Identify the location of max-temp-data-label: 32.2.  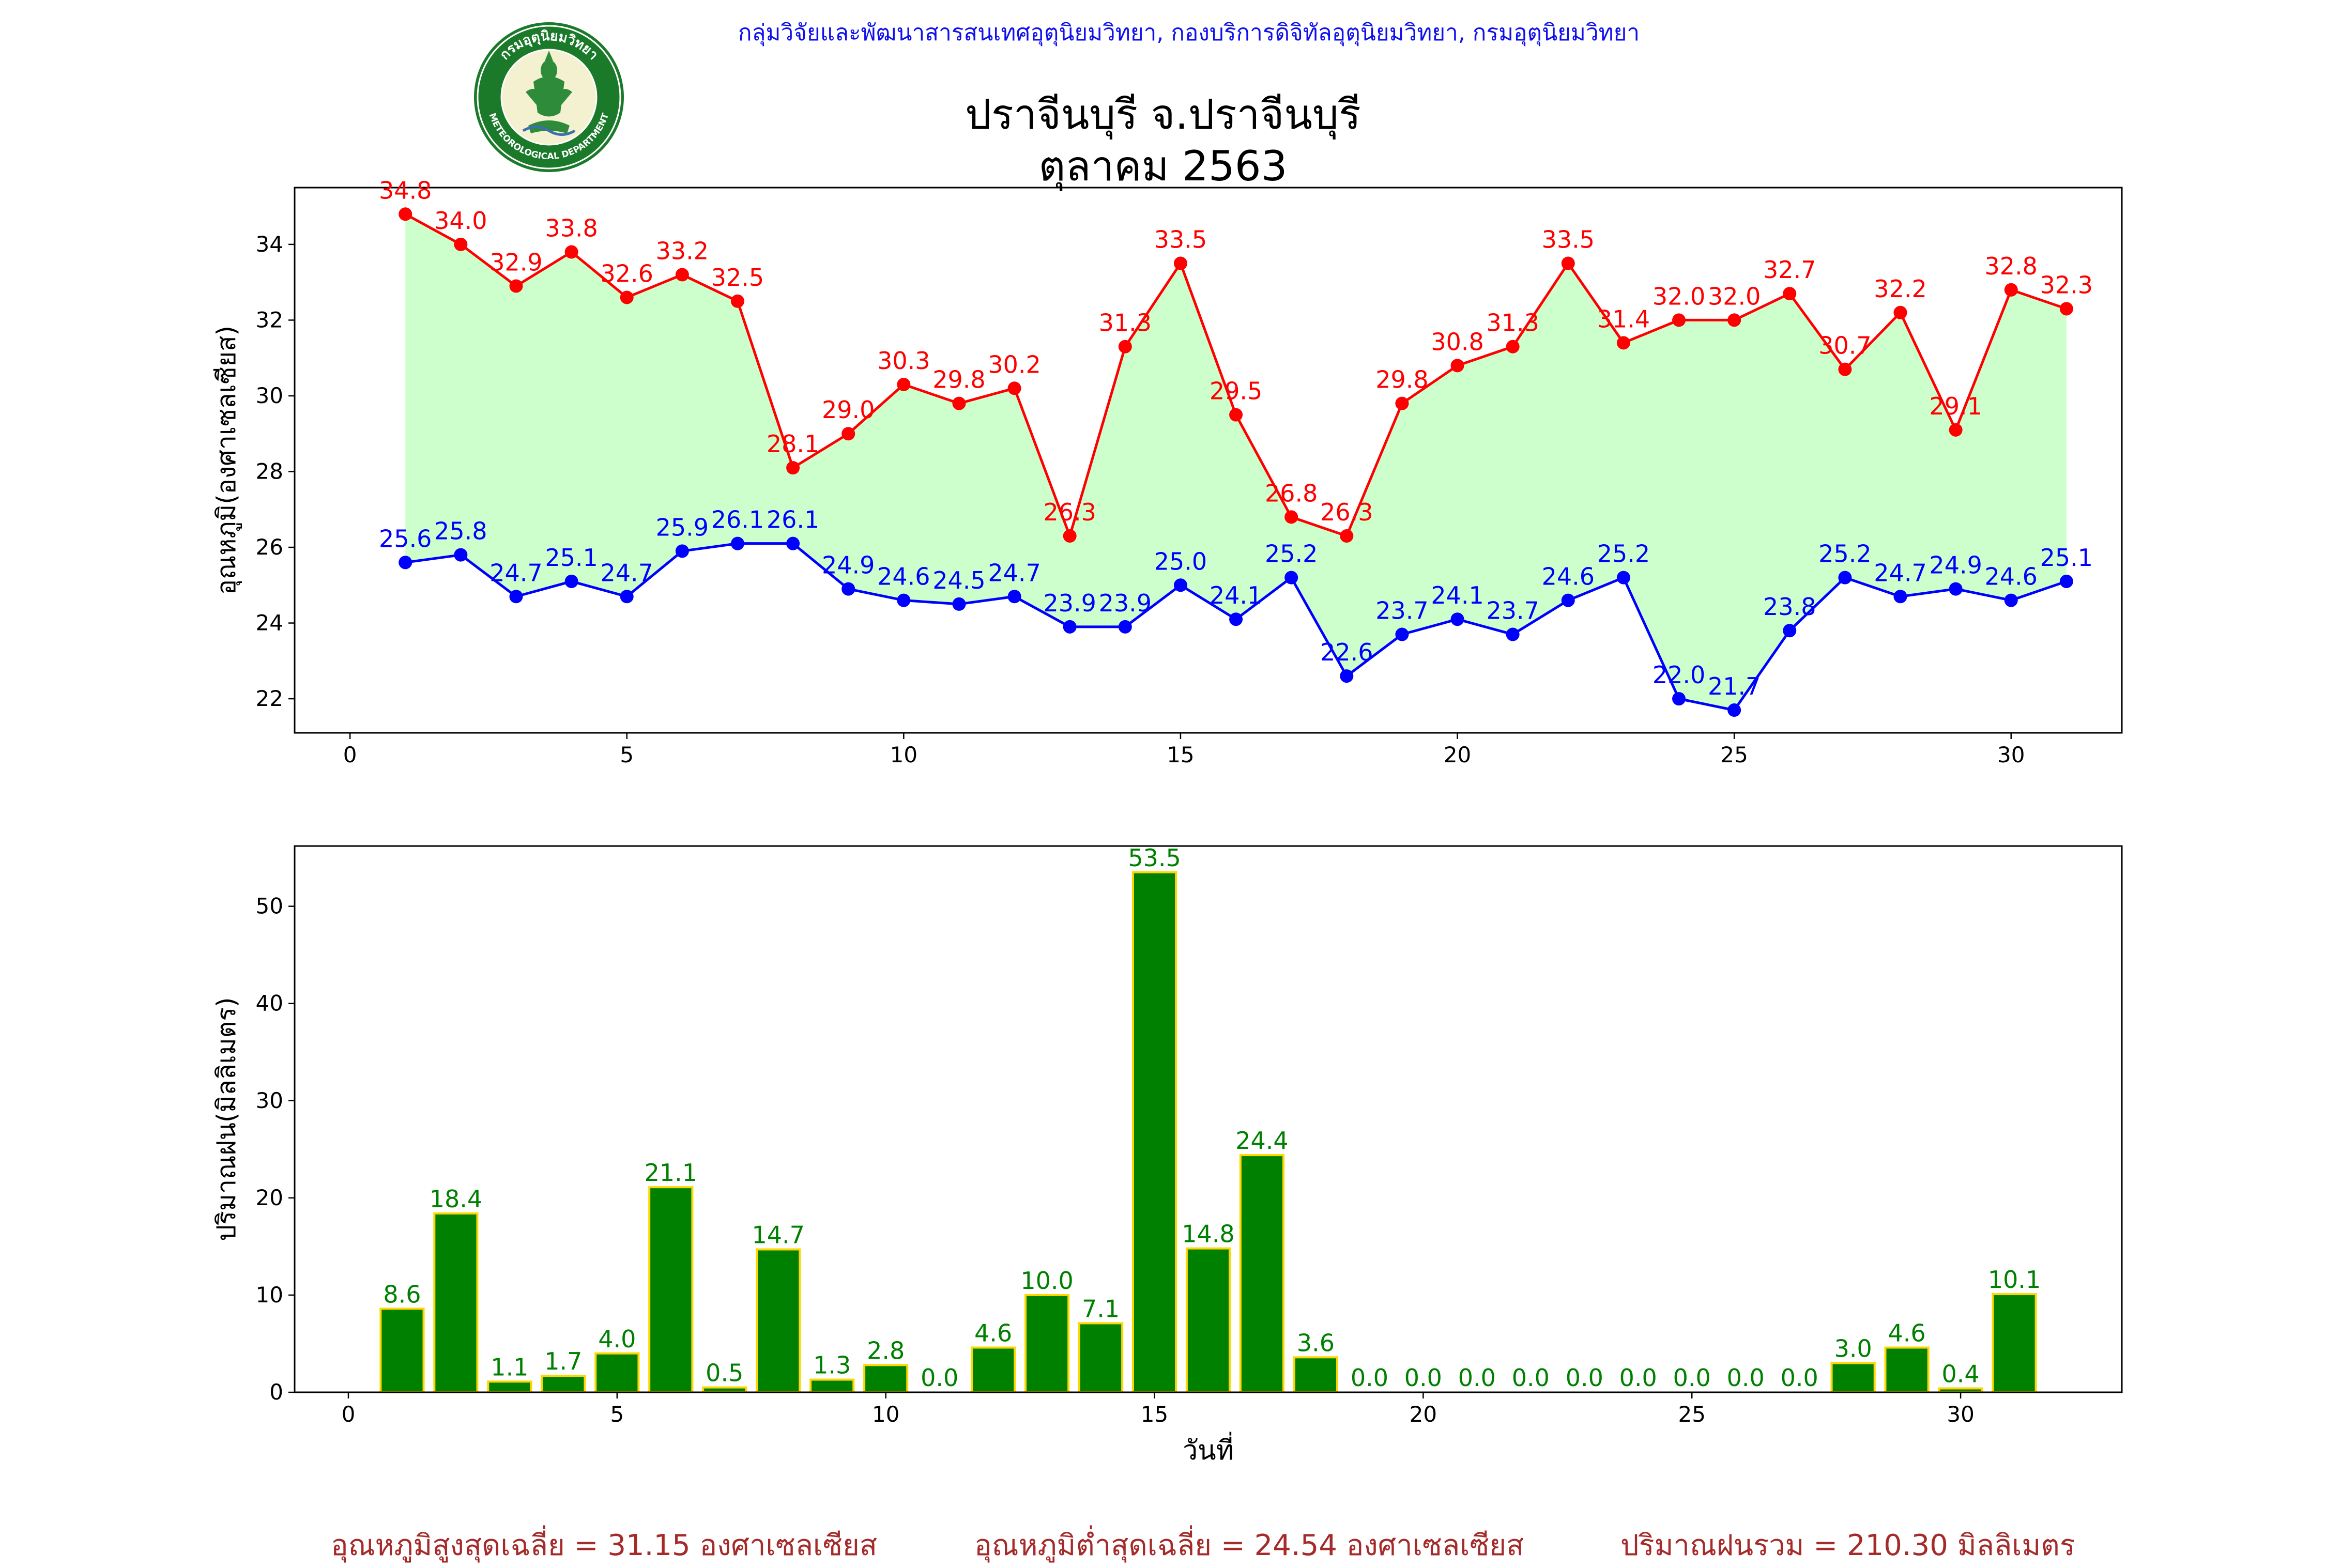
(1900, 289).